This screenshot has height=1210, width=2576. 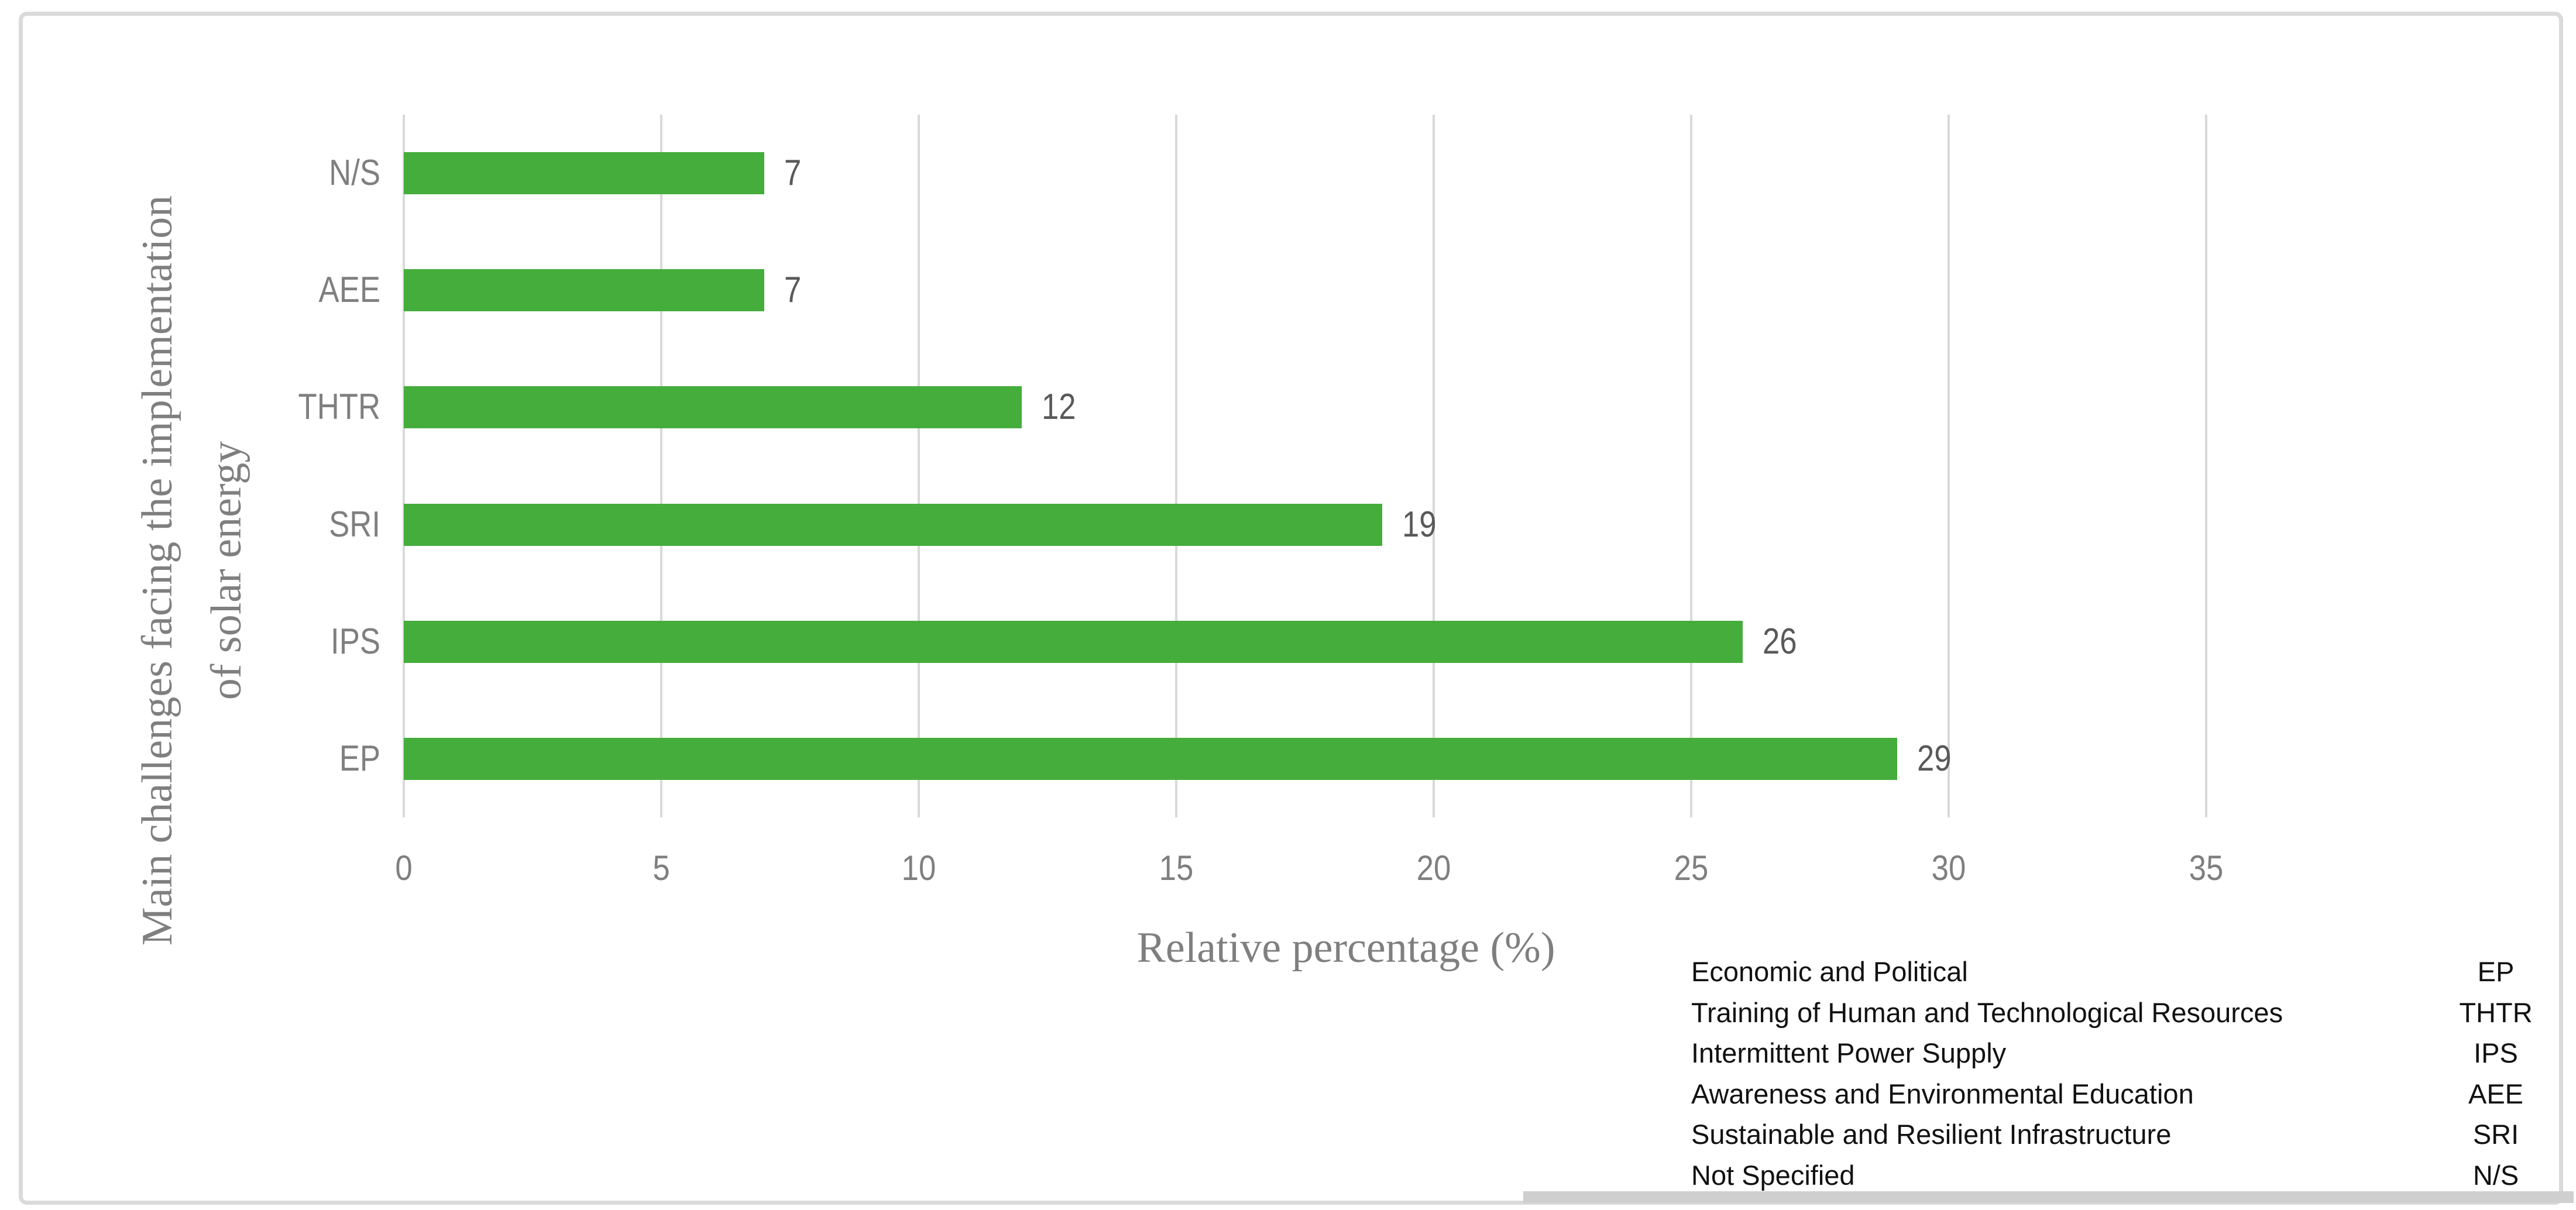 What do you see at coordinates (1948, 868) in the screenshot?
I see `tick-label: 30` at bounding box center [1948, 868].